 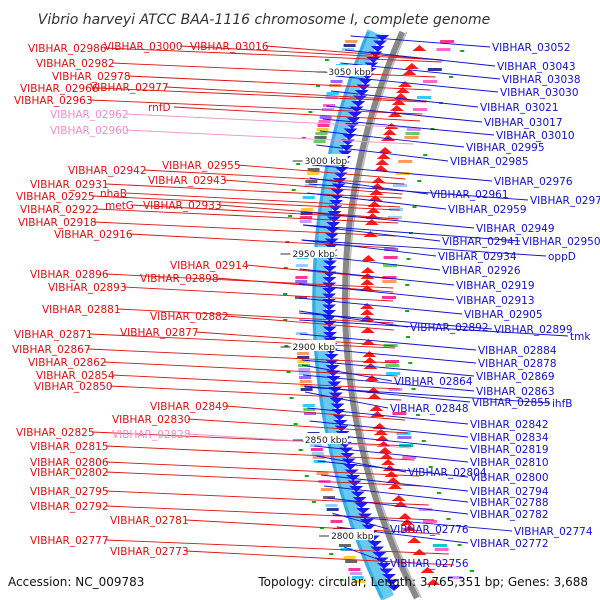 I want to click on right-gene-label: oppD, so click(x=562, y=257).